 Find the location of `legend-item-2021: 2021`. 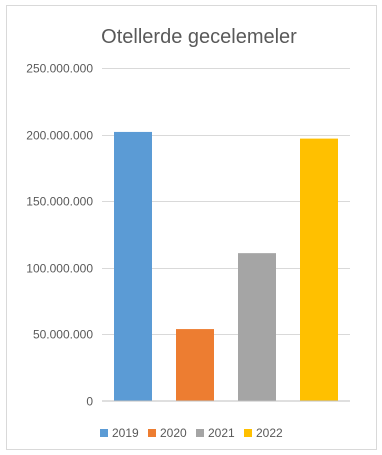

legend-item-2021: 2021 is located at coordinates (215, 433).